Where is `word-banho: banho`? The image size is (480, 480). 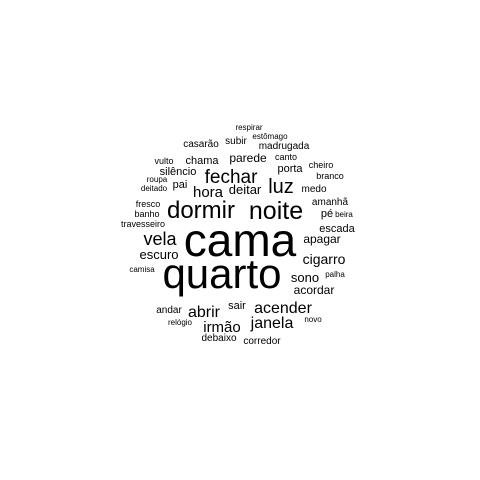 word-banho: banho is located at coordinates (146, 214).